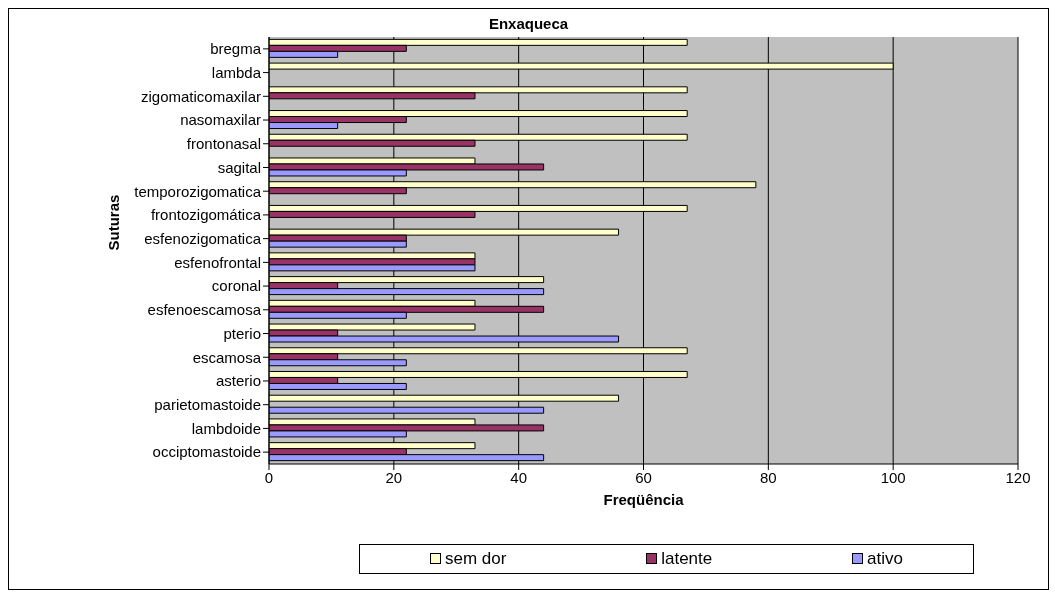  I want to click on y-tick-label: frontozigomática, so click(206, 215).